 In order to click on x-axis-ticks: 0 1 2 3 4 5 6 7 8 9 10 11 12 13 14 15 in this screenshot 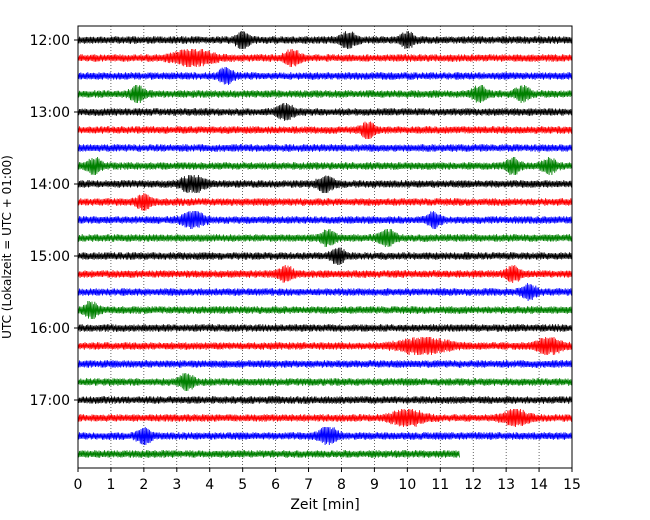, I will do `click(327, 480)`.